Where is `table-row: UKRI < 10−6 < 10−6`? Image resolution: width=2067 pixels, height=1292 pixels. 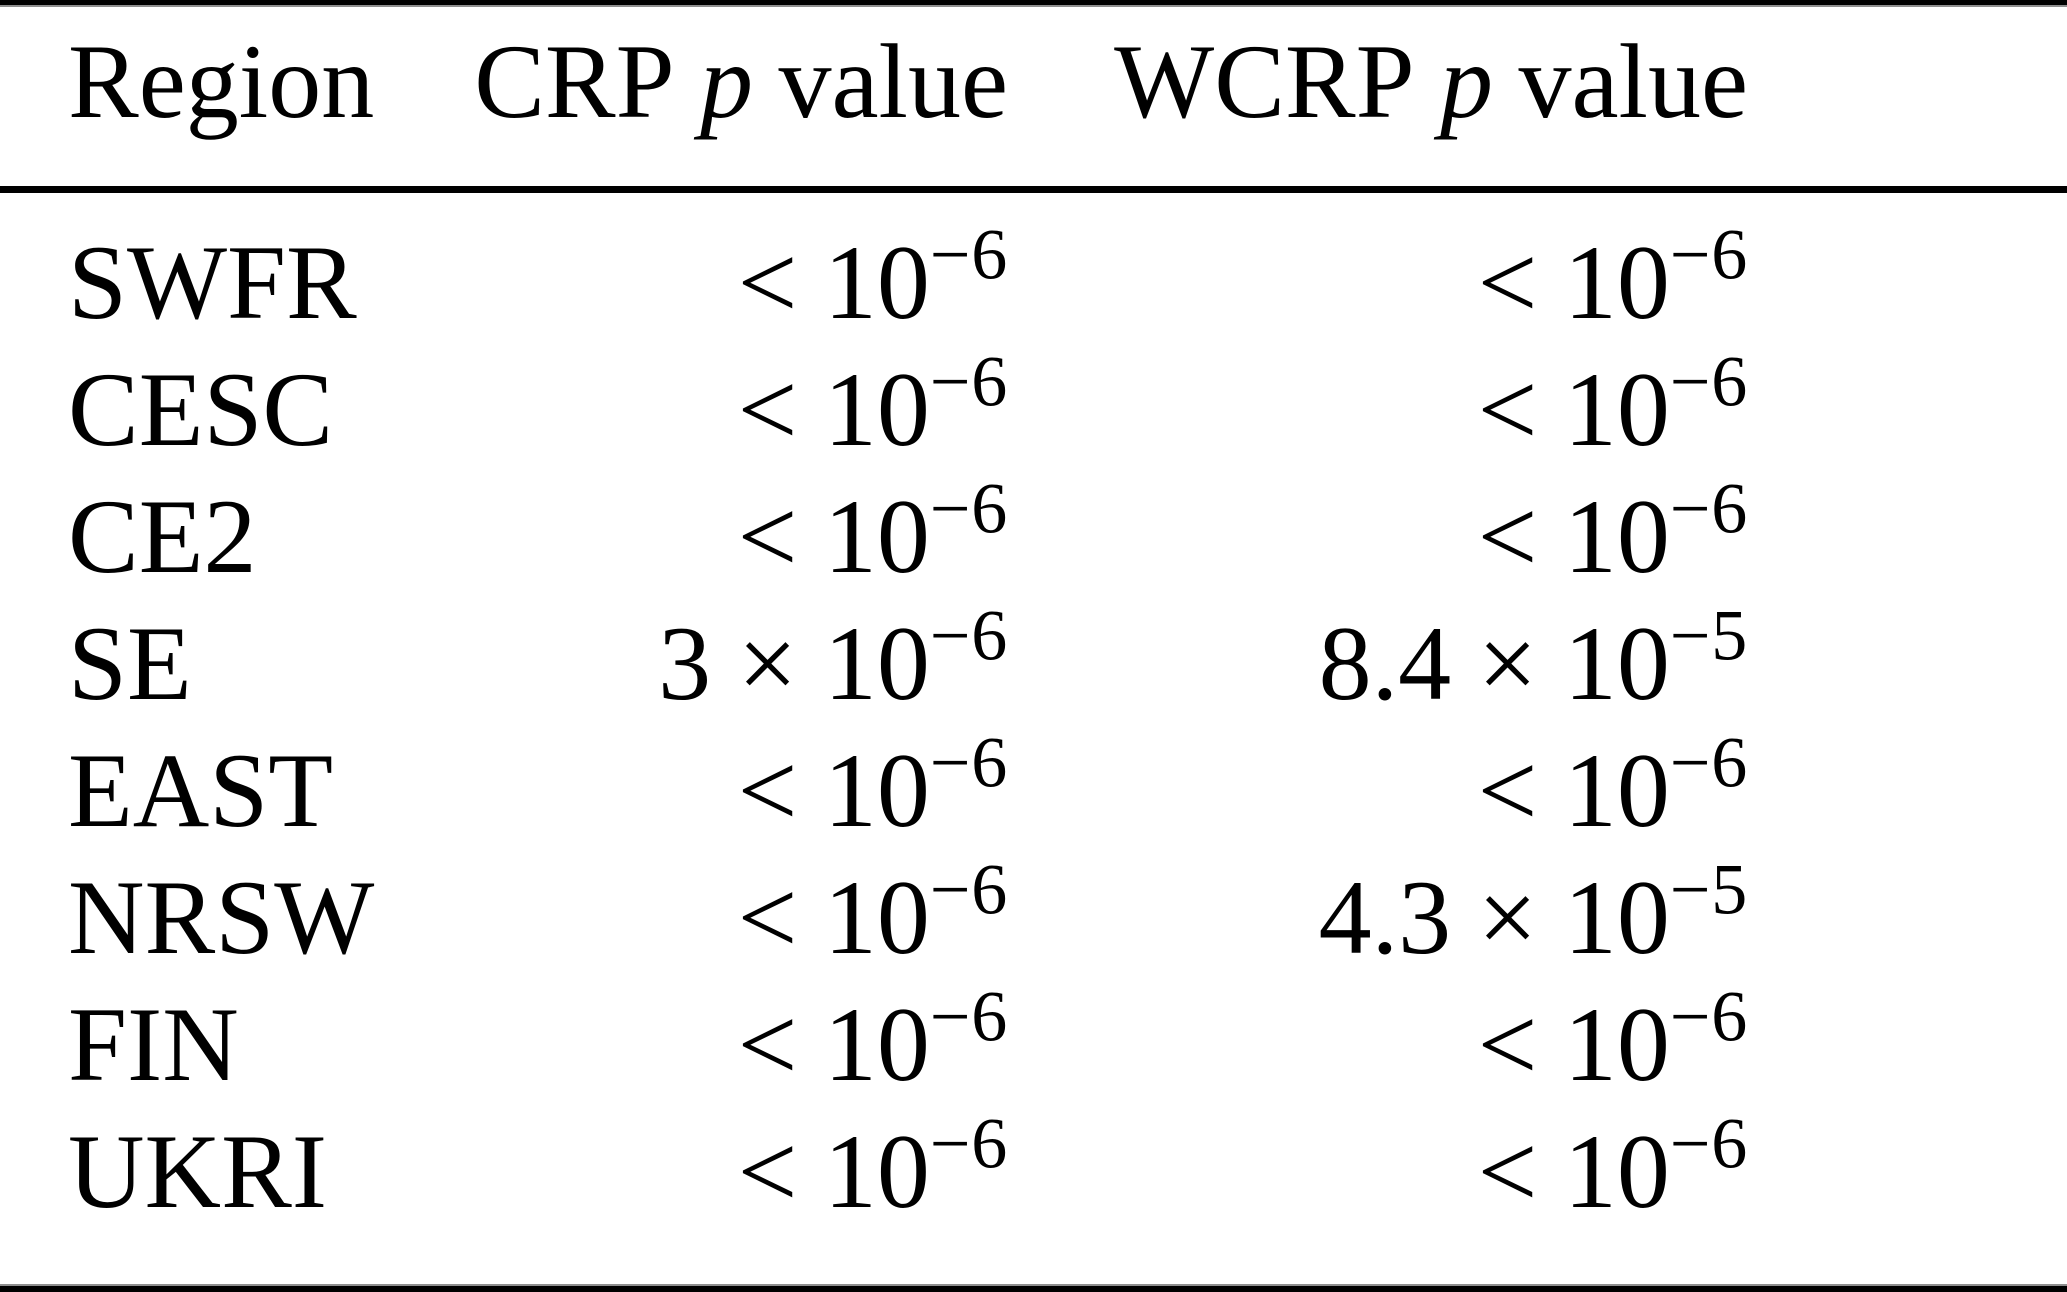 table-row: UKRI < 10−6 < 10−6 is located at coordinates (1033, 1171).